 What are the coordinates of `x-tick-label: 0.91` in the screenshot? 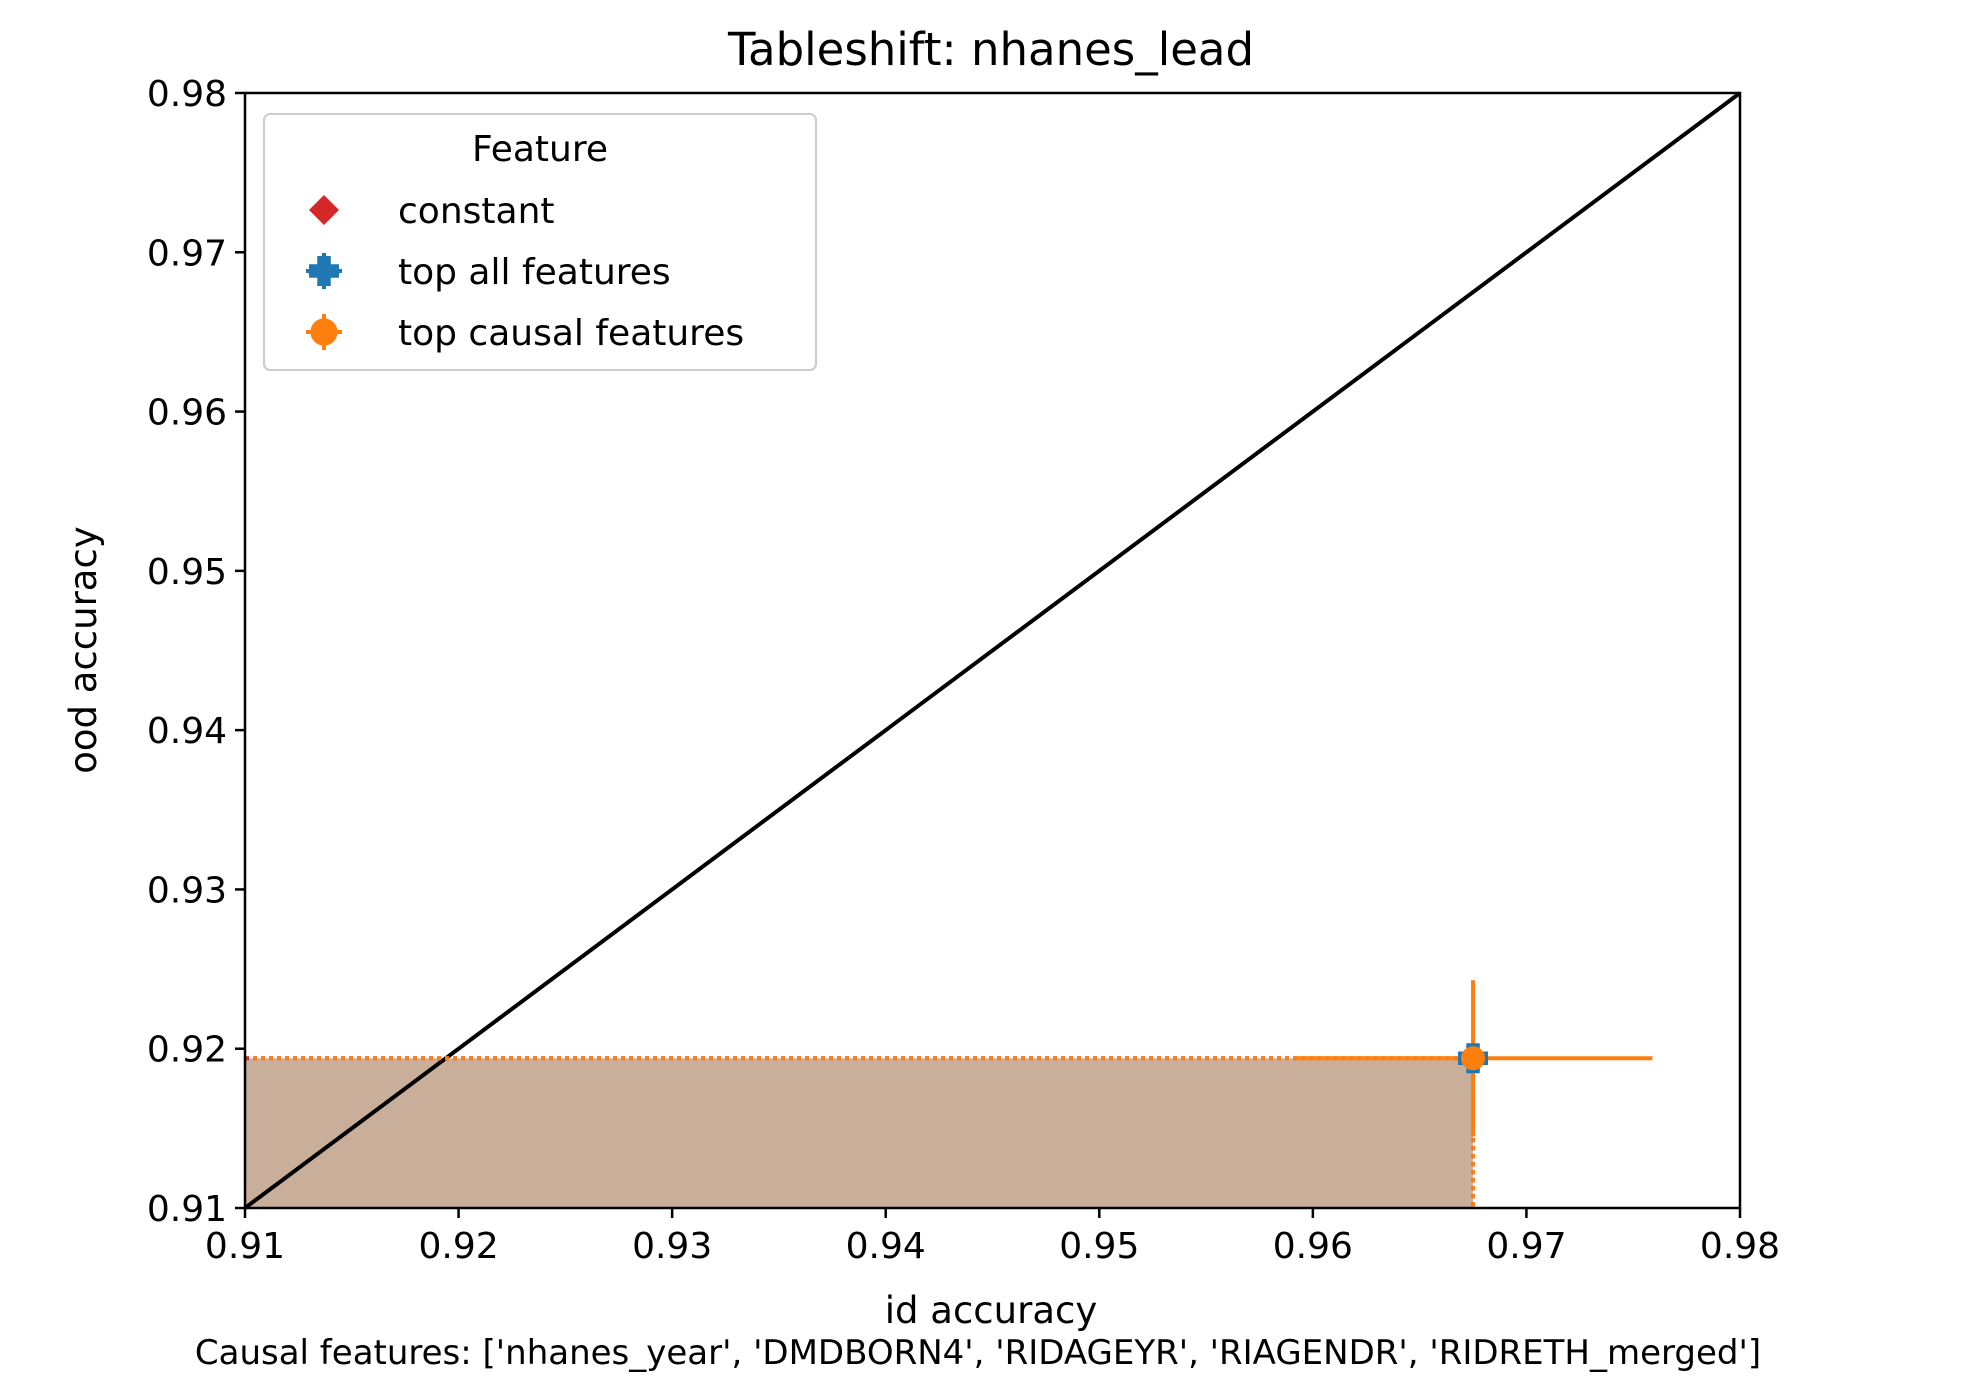 It's located at (245, 1246).